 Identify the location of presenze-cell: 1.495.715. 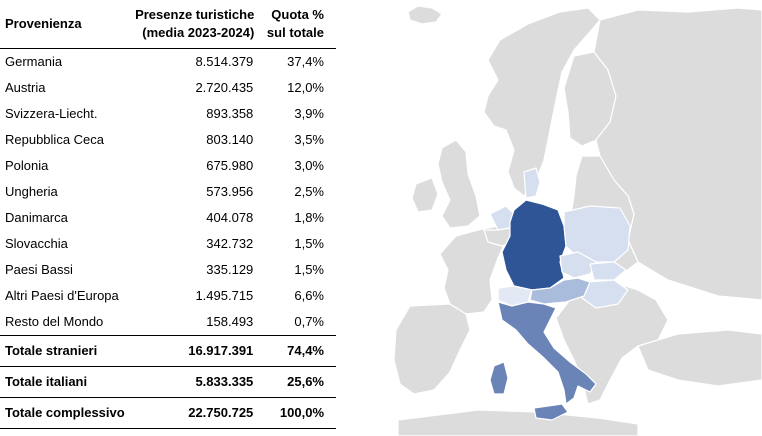
(224, 295).